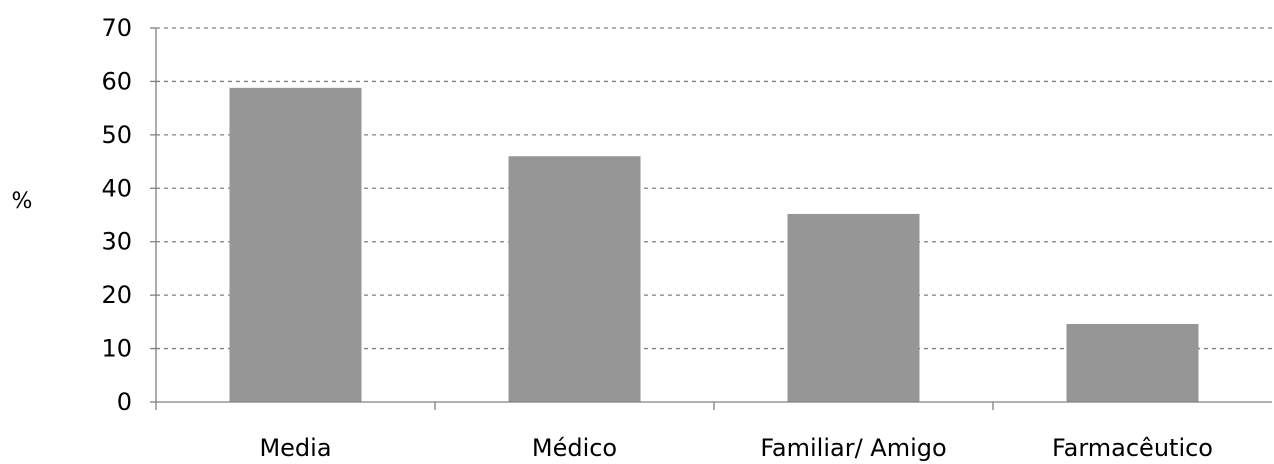 This screenshot has width=1274, height=464. What do you see at coordinates (295, 448) in the screenshot?
I see `x-tick-label: Media` at bounding box center [295, 448].